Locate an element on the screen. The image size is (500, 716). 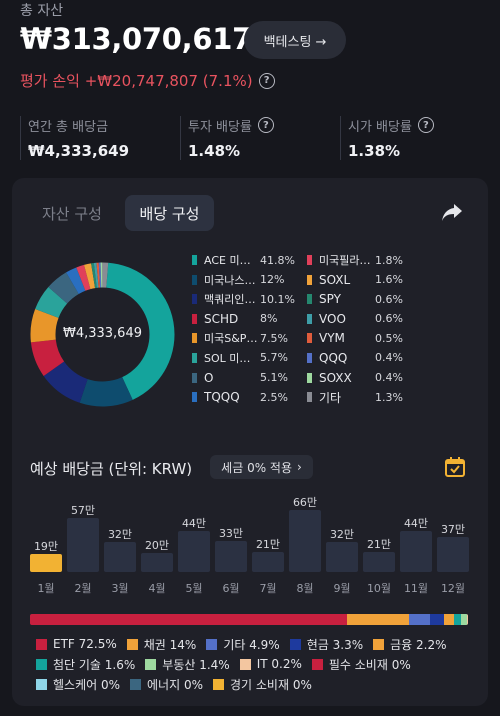
legend-percent: 5.7% is located at coordinates (274, 358).